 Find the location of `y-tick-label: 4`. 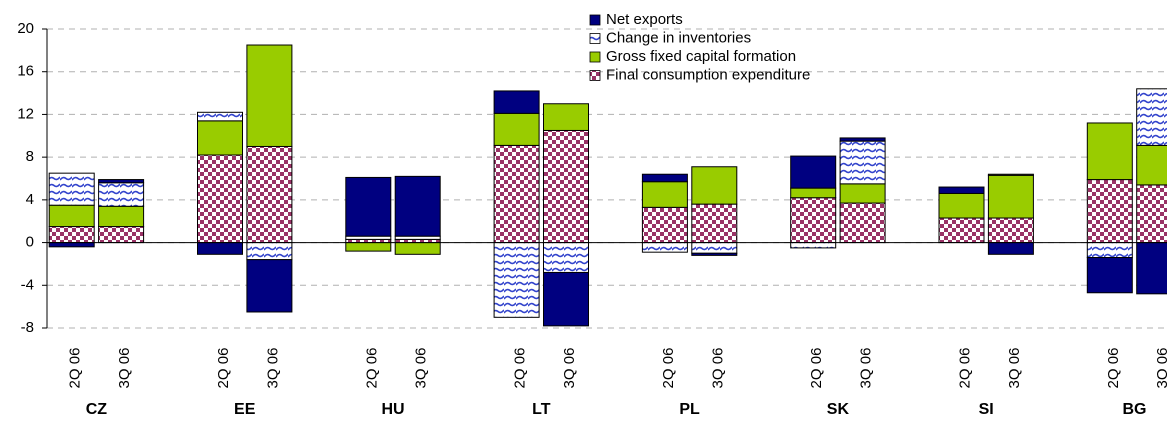

y-tick-label: 4 is located at coordinates (30, 199).